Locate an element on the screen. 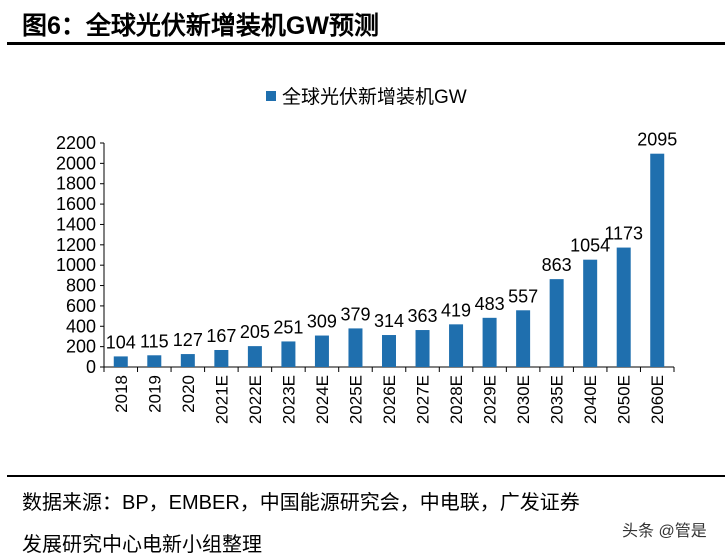 Image resolution: width=728 pixels, height=557 pixels. y-tick-label: 200 is located at coordinates (81, 347).